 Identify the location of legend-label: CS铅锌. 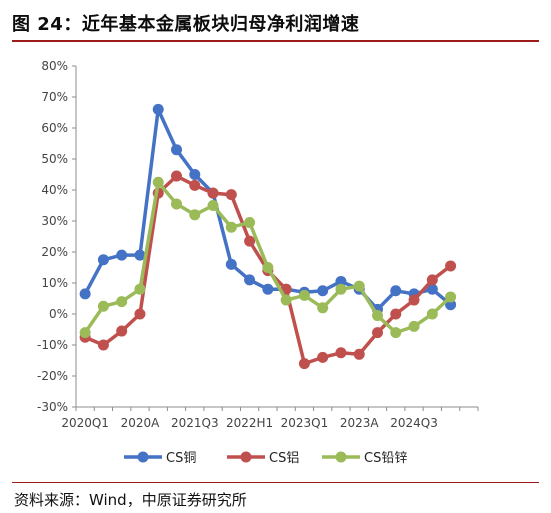
(385, 458).